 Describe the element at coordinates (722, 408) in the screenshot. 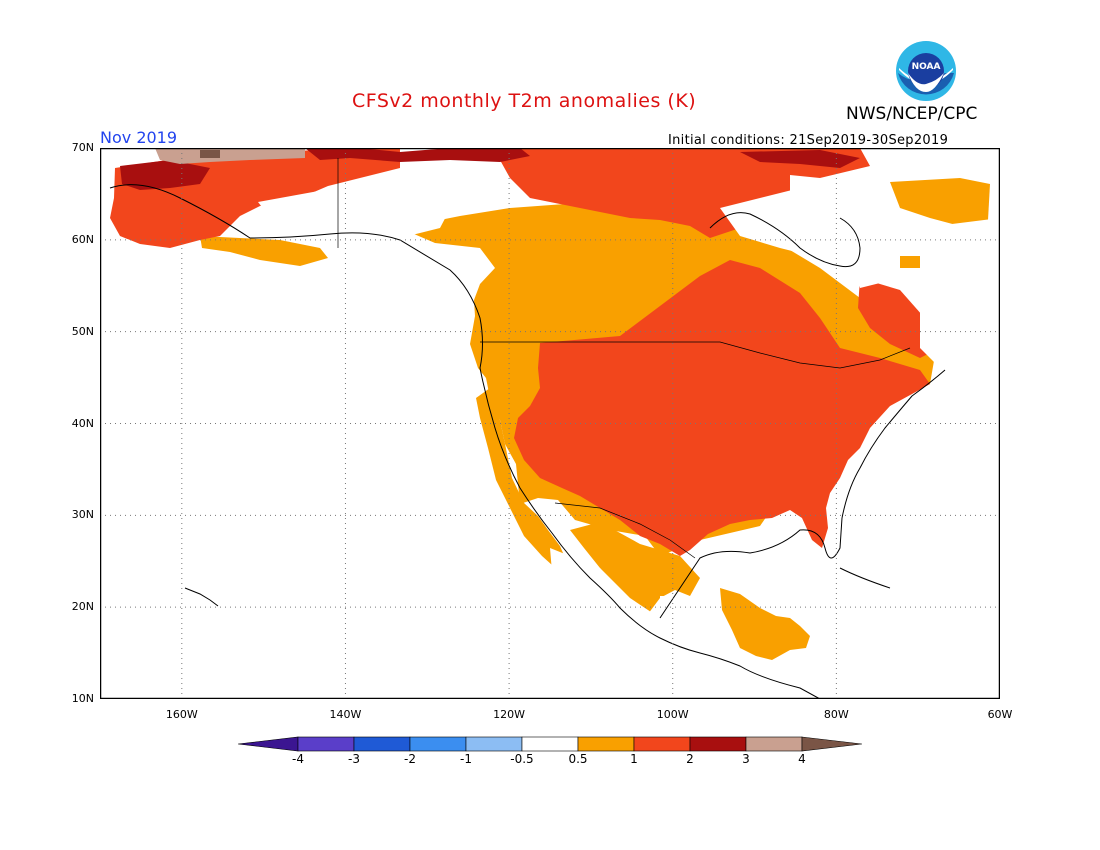

I see `anomaly-region-conterminous-us` at that location.